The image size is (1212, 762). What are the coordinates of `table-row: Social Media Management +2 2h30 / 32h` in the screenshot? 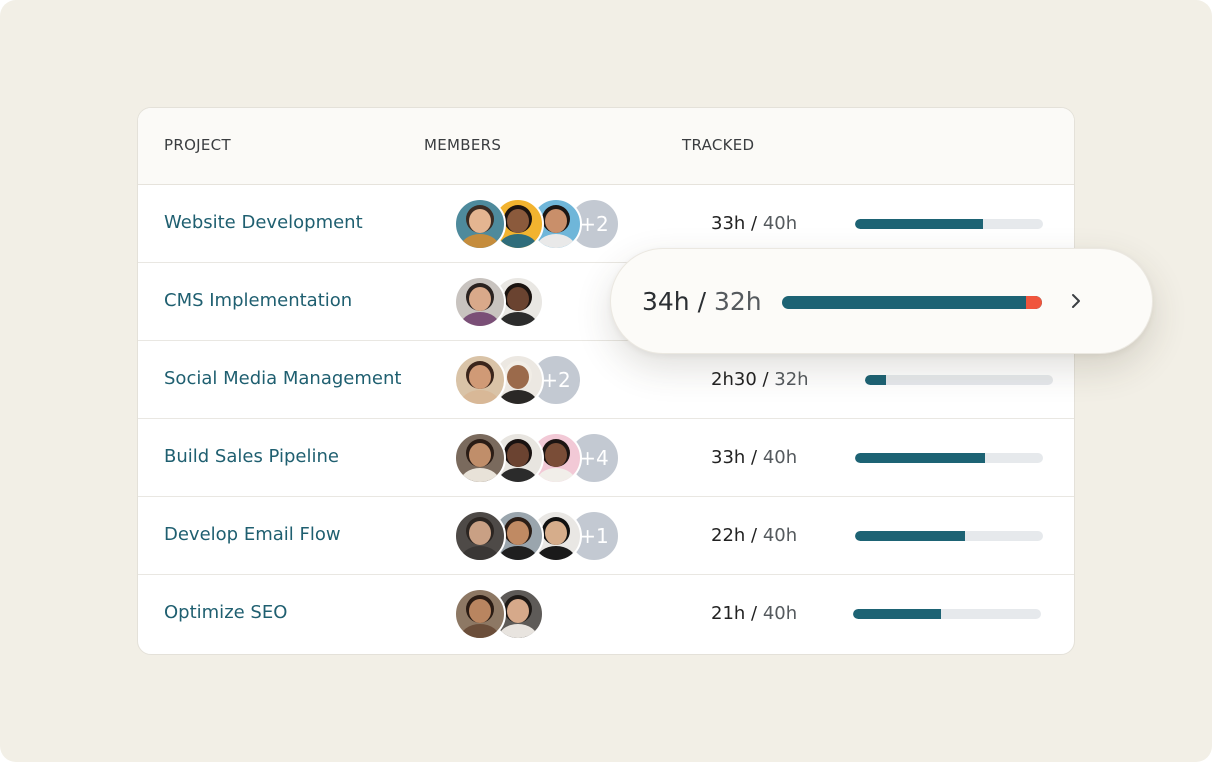 It's located at (606, 380).